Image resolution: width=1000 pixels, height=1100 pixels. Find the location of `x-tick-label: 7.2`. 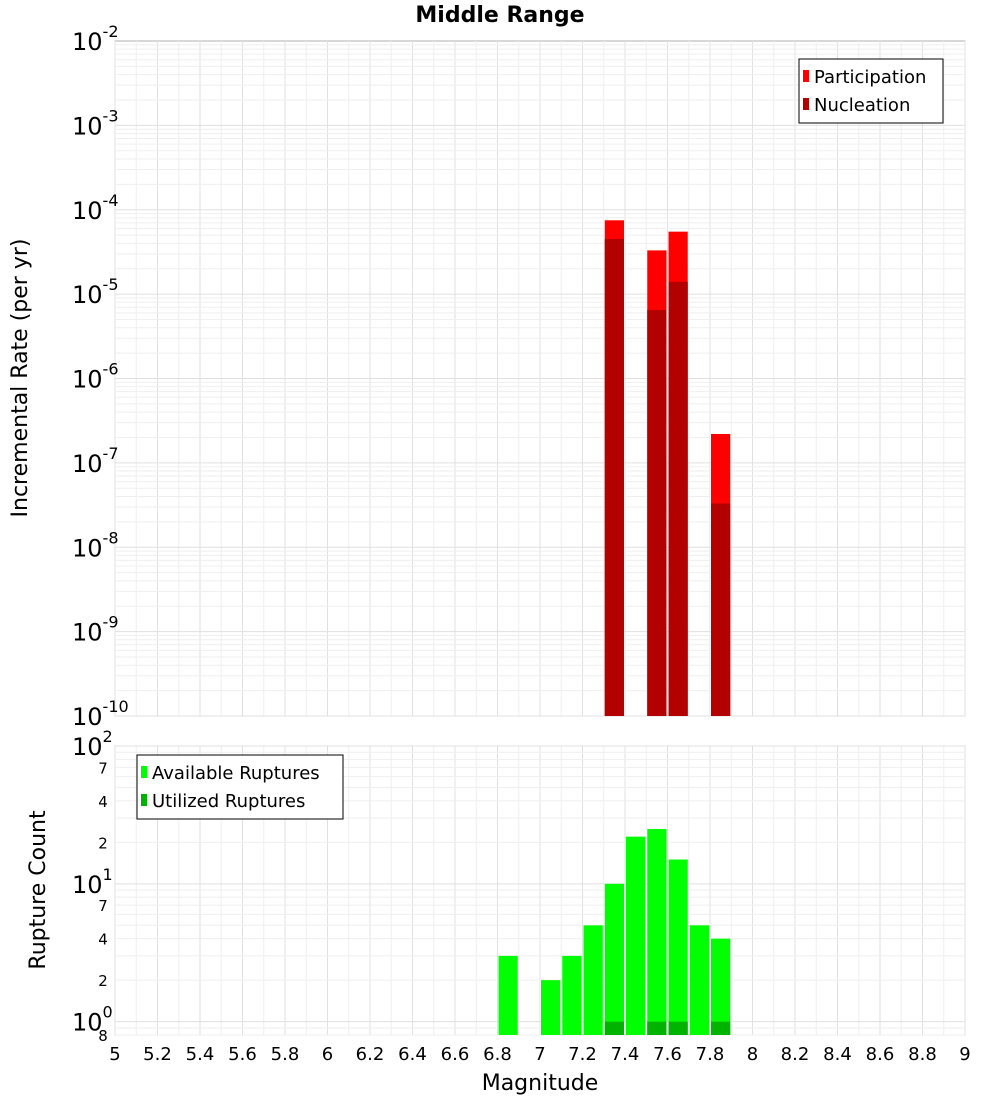

x-tick-label: 7.2 is located at coordinates (582, 1054).